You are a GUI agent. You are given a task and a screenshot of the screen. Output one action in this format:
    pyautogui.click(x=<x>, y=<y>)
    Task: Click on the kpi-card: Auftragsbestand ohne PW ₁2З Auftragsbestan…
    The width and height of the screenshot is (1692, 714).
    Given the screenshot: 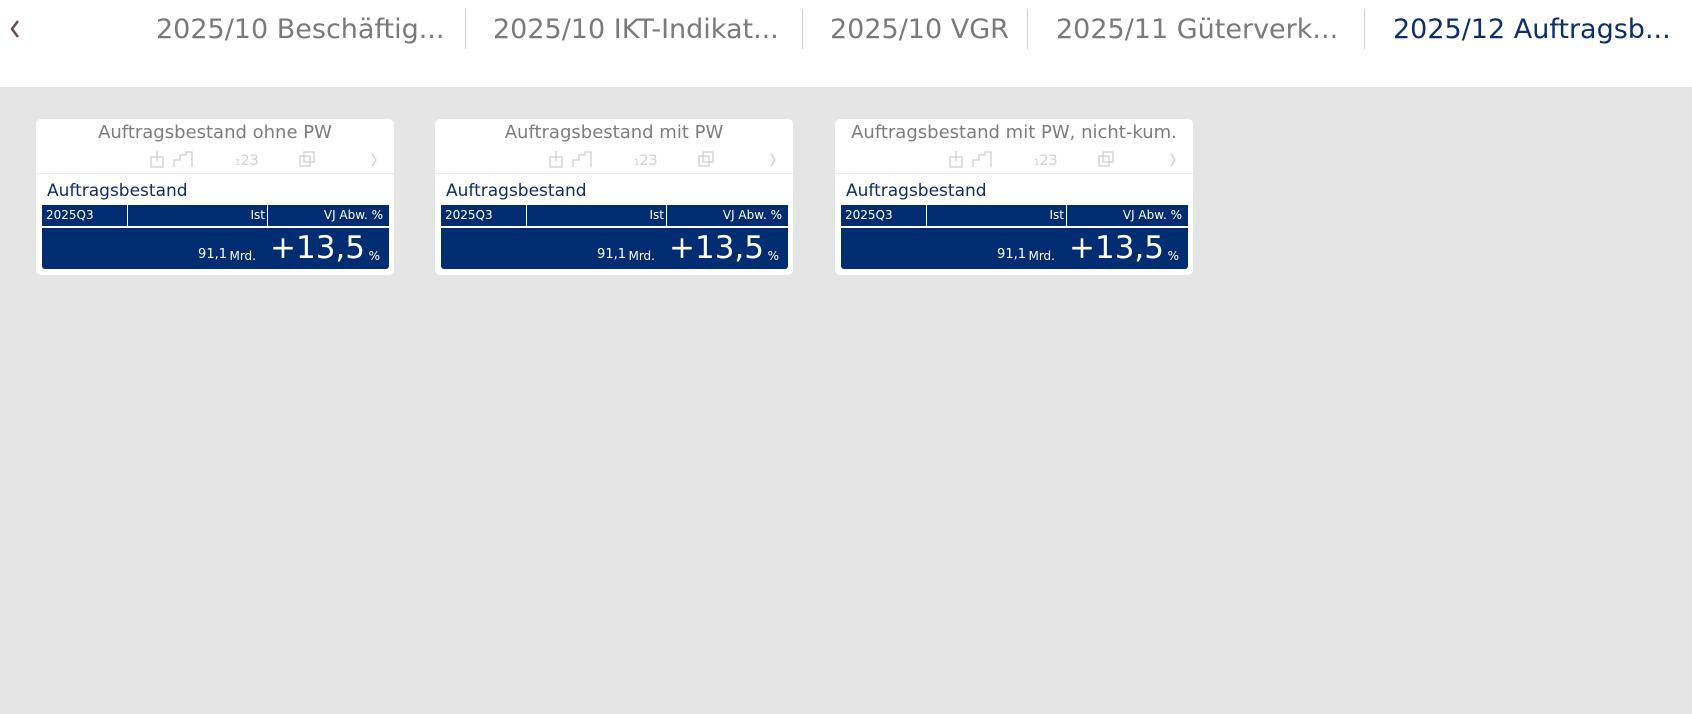 What is the action you would take?
    pyautogui.click(x=215, y=197)
    